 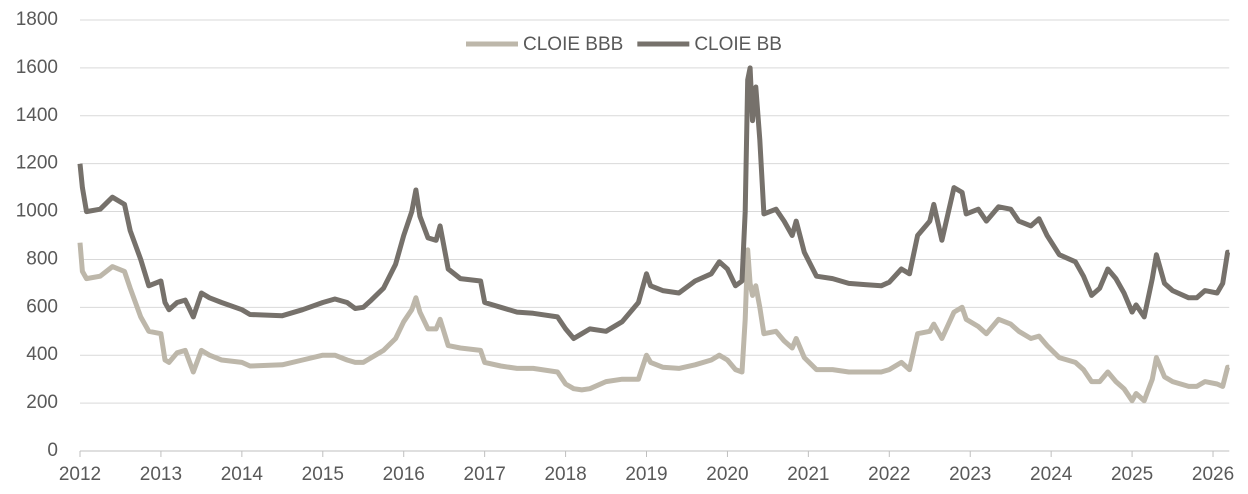 I want to click on x-tick-label: 2025, so click(x=1132, y=474).